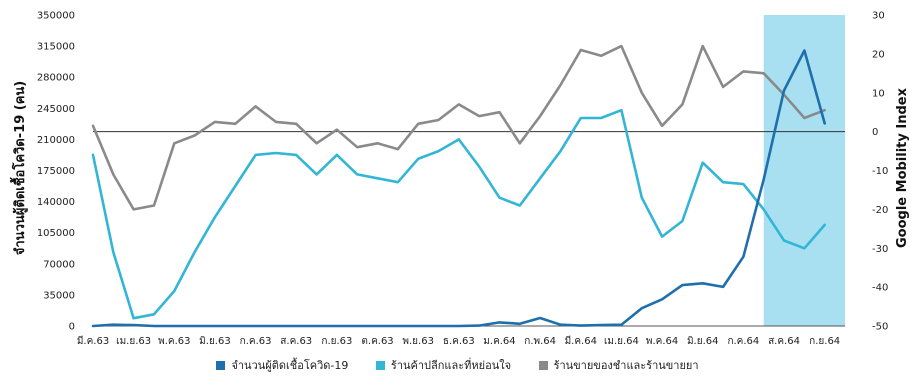 The height and width of the screenshot is (378, 915). Describe the element at coordinates (72, 327) in the screenshot. I see `y-left-tick-label: 0` at that location.